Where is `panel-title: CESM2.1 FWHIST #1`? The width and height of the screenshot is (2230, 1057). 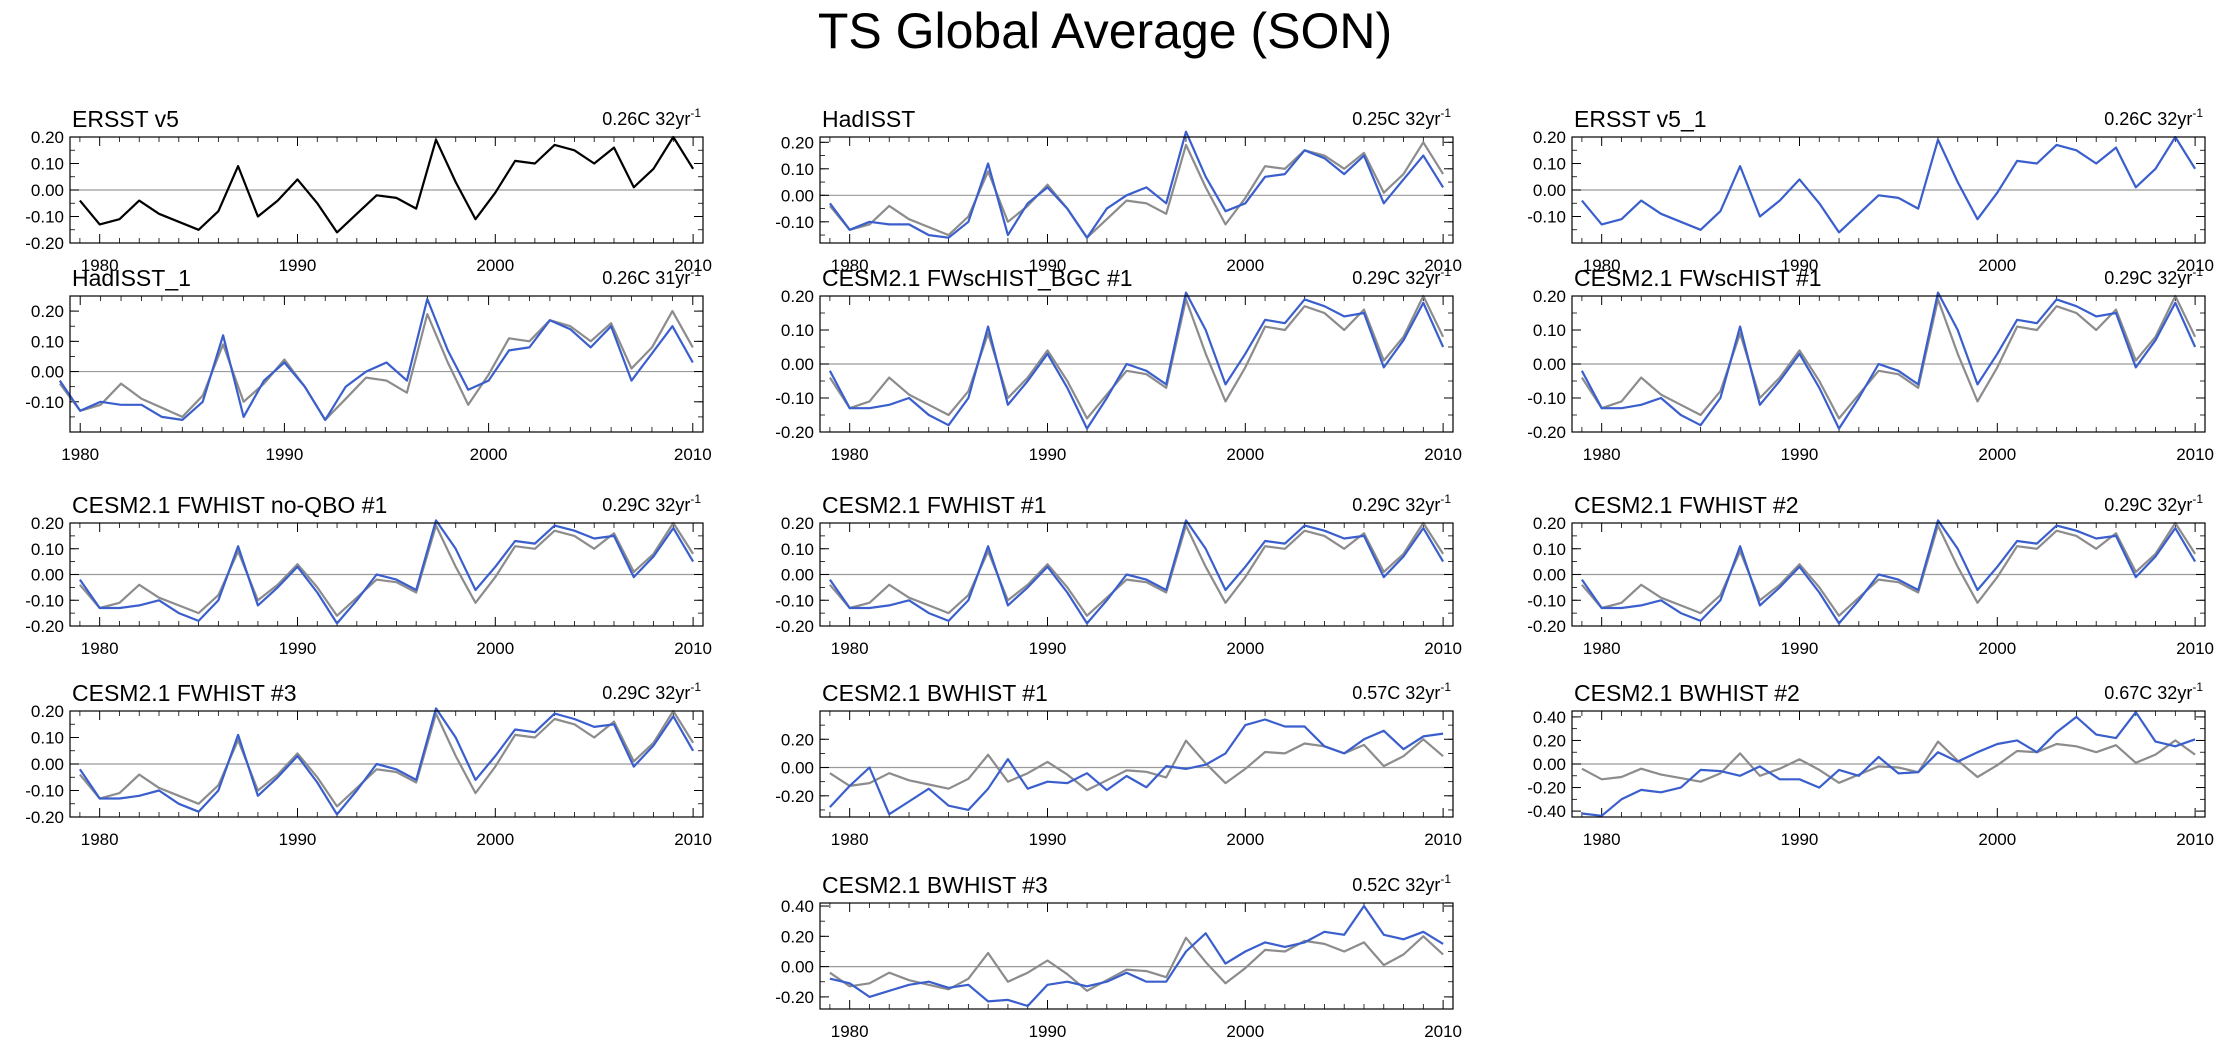
panel-title: CESM2.1 FWHIST #1 is located at coordinates (934, 505).